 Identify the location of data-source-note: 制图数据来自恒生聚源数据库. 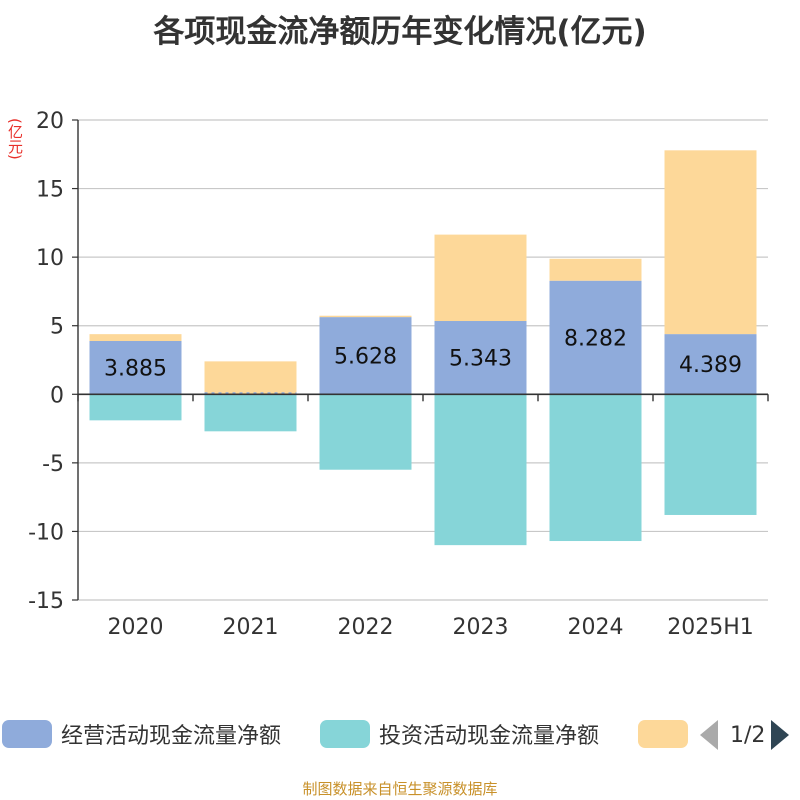
(400, 789).